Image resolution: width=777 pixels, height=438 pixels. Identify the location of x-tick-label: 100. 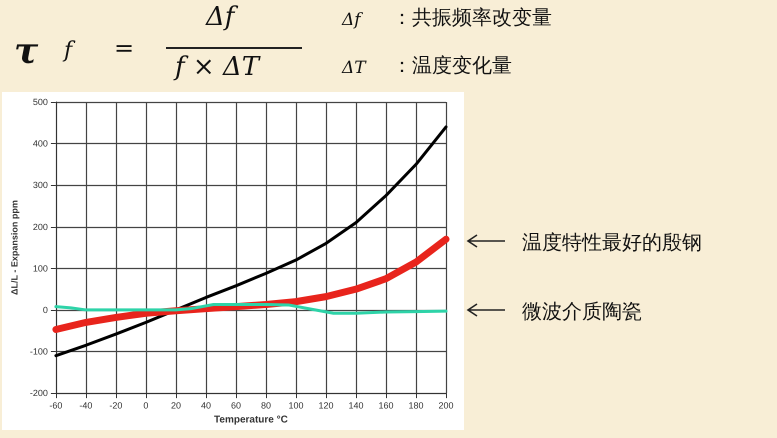
(296, 405).